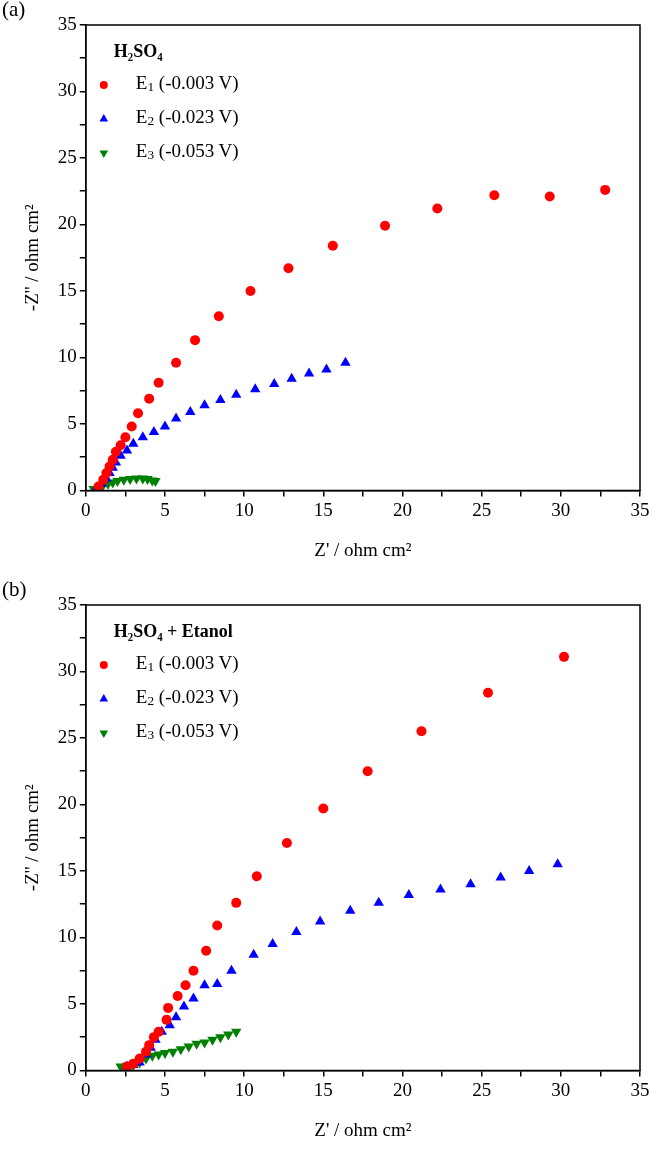 The width and height of the screenshot is (662, 1161). What do you see at coordinates (67, 23) in the screenshot?
I see `y-tick-label: 35` at bounding box center [67, 23].